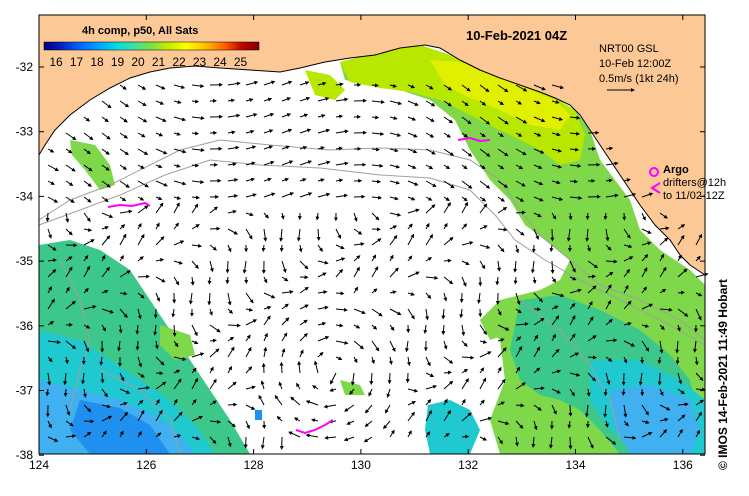  I want to click on model-scale: 0.5m/s (1kt 24h), so click(638, 79).